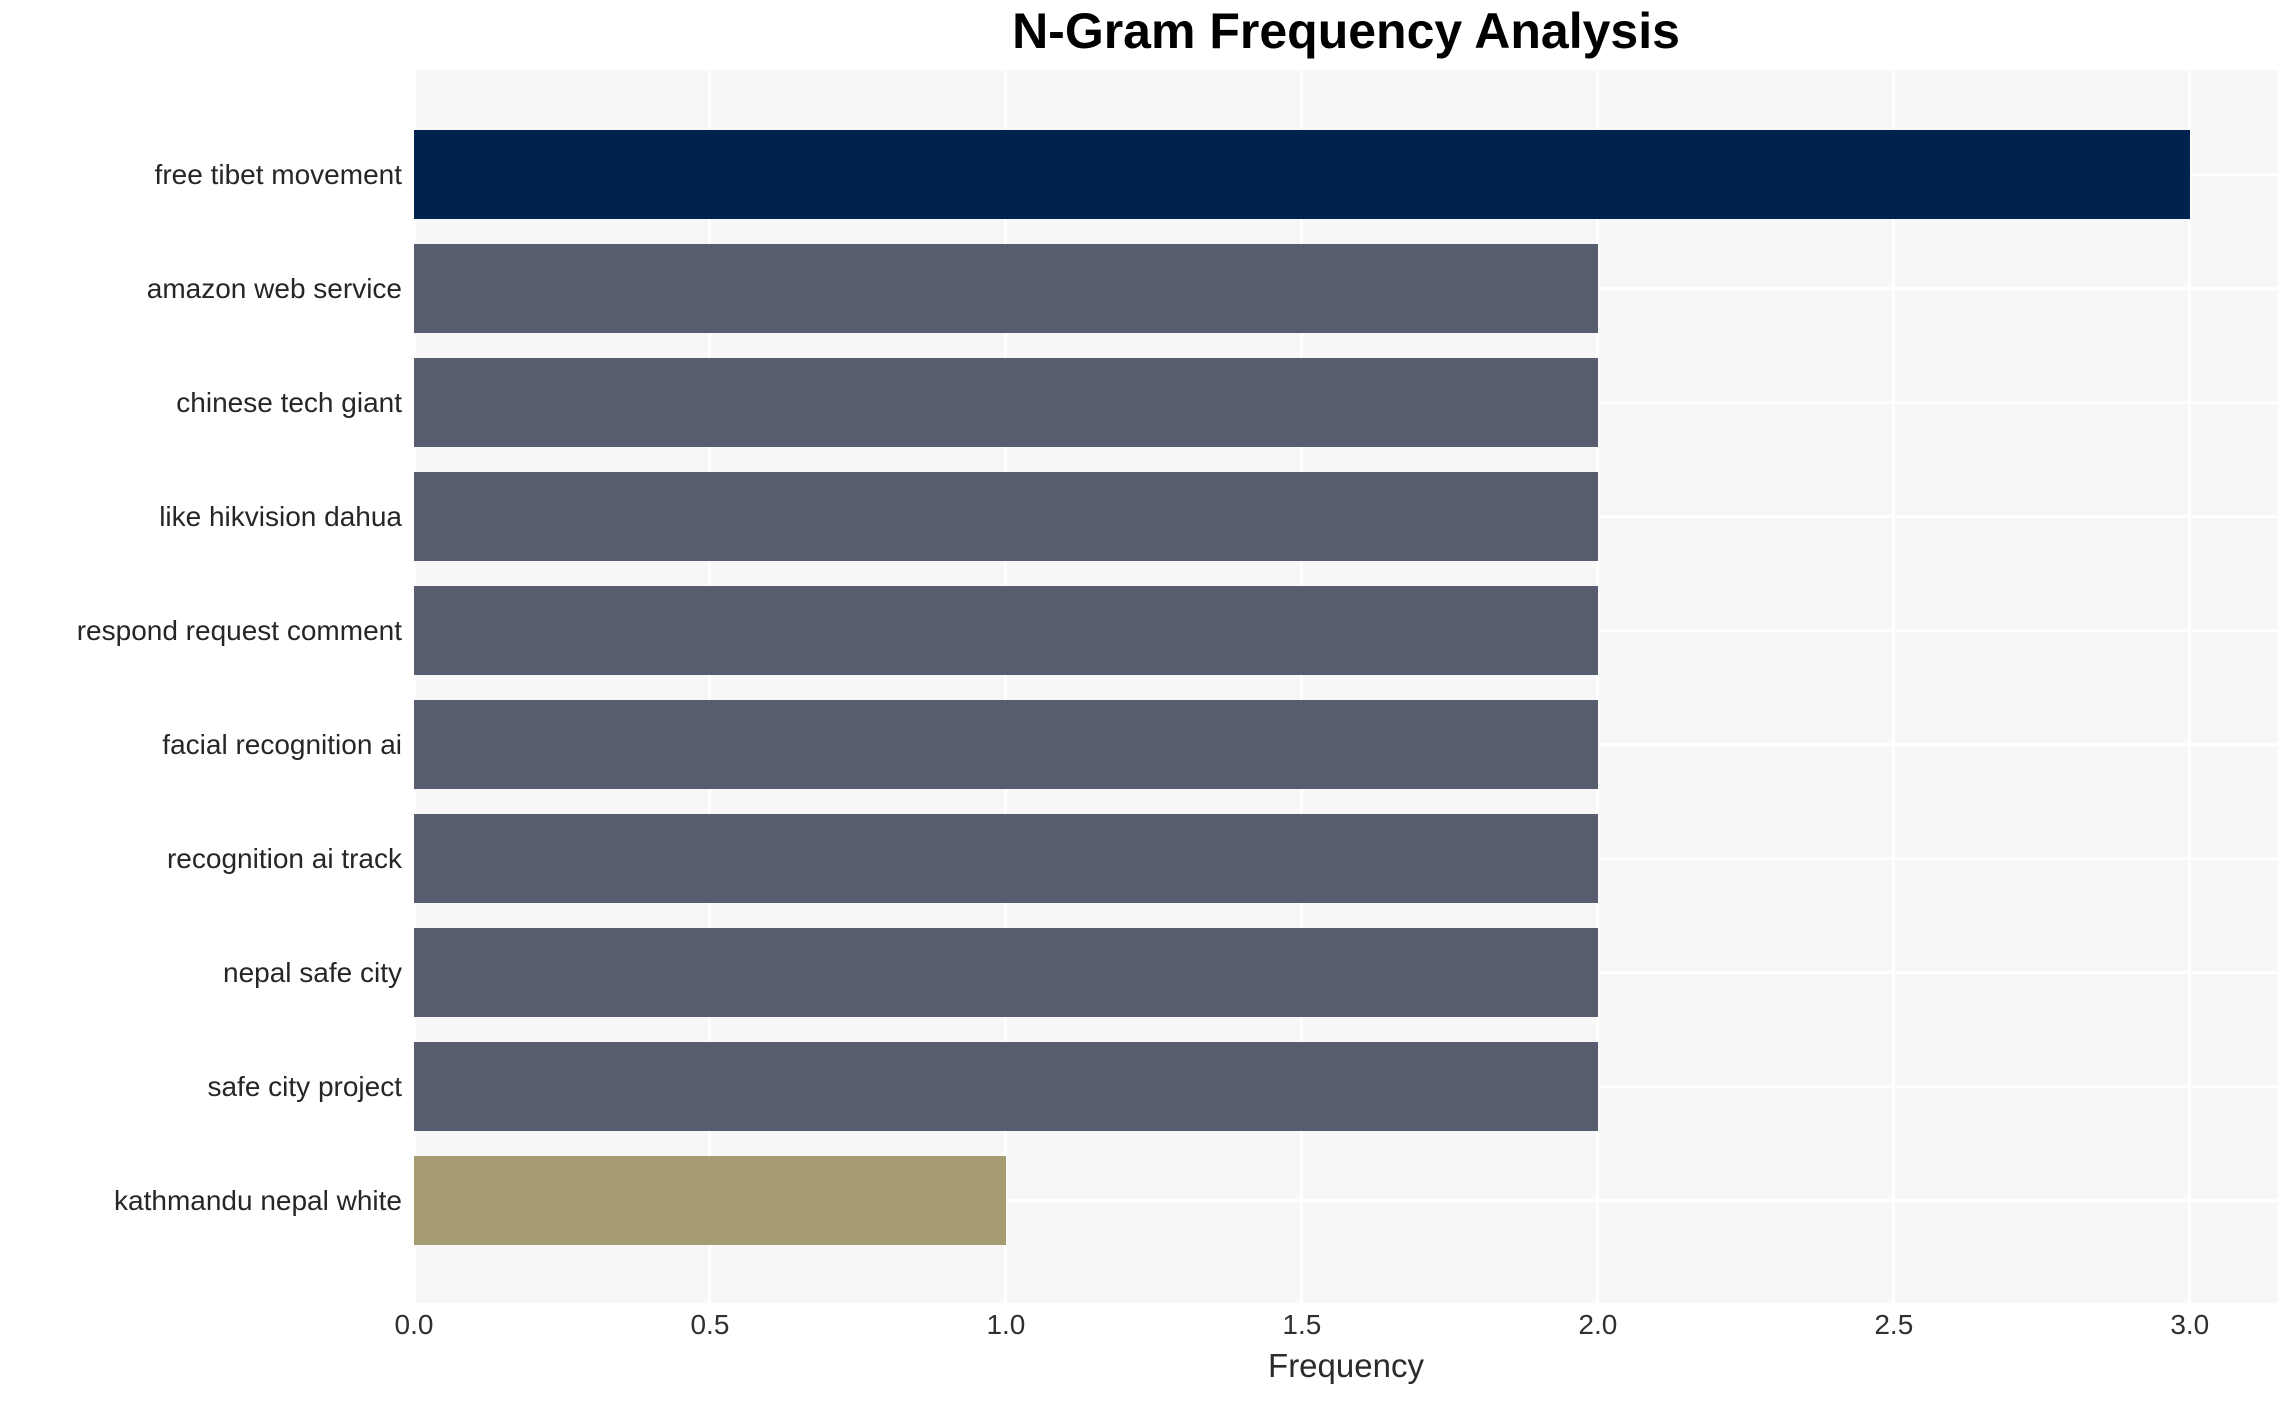 This screenshot has height=1402, width=2296. I want to click on x-tick-label: 1.0, so click(1006, 1324).